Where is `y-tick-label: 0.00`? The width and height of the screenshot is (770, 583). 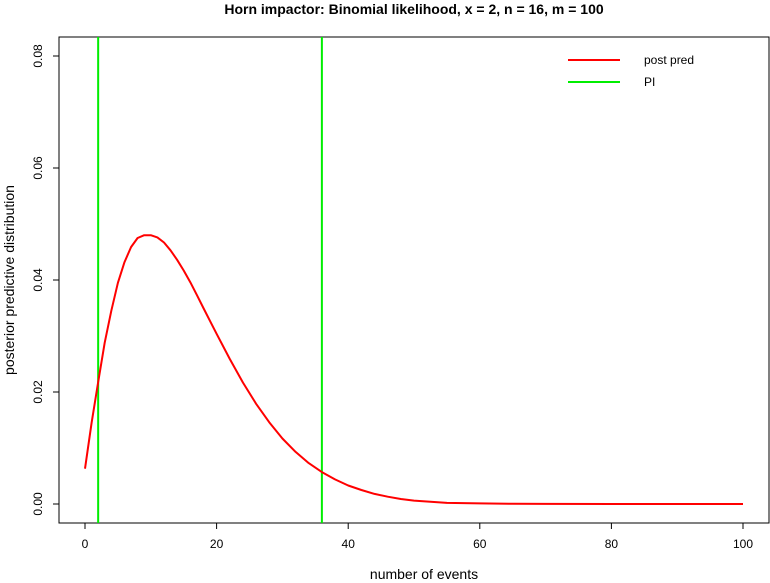 y-tick-label: 0.00 is located at coordinates (38, 504).